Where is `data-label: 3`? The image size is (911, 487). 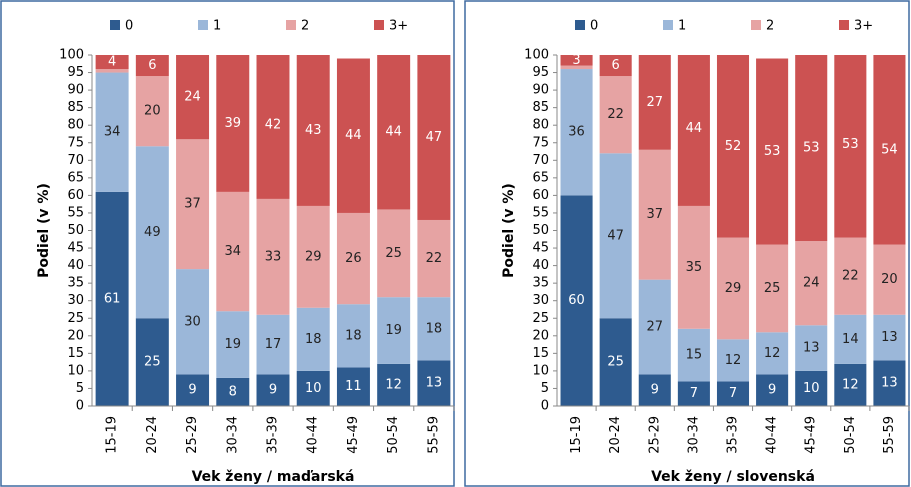
data-label: 3 is located at coordinates (576, 60).